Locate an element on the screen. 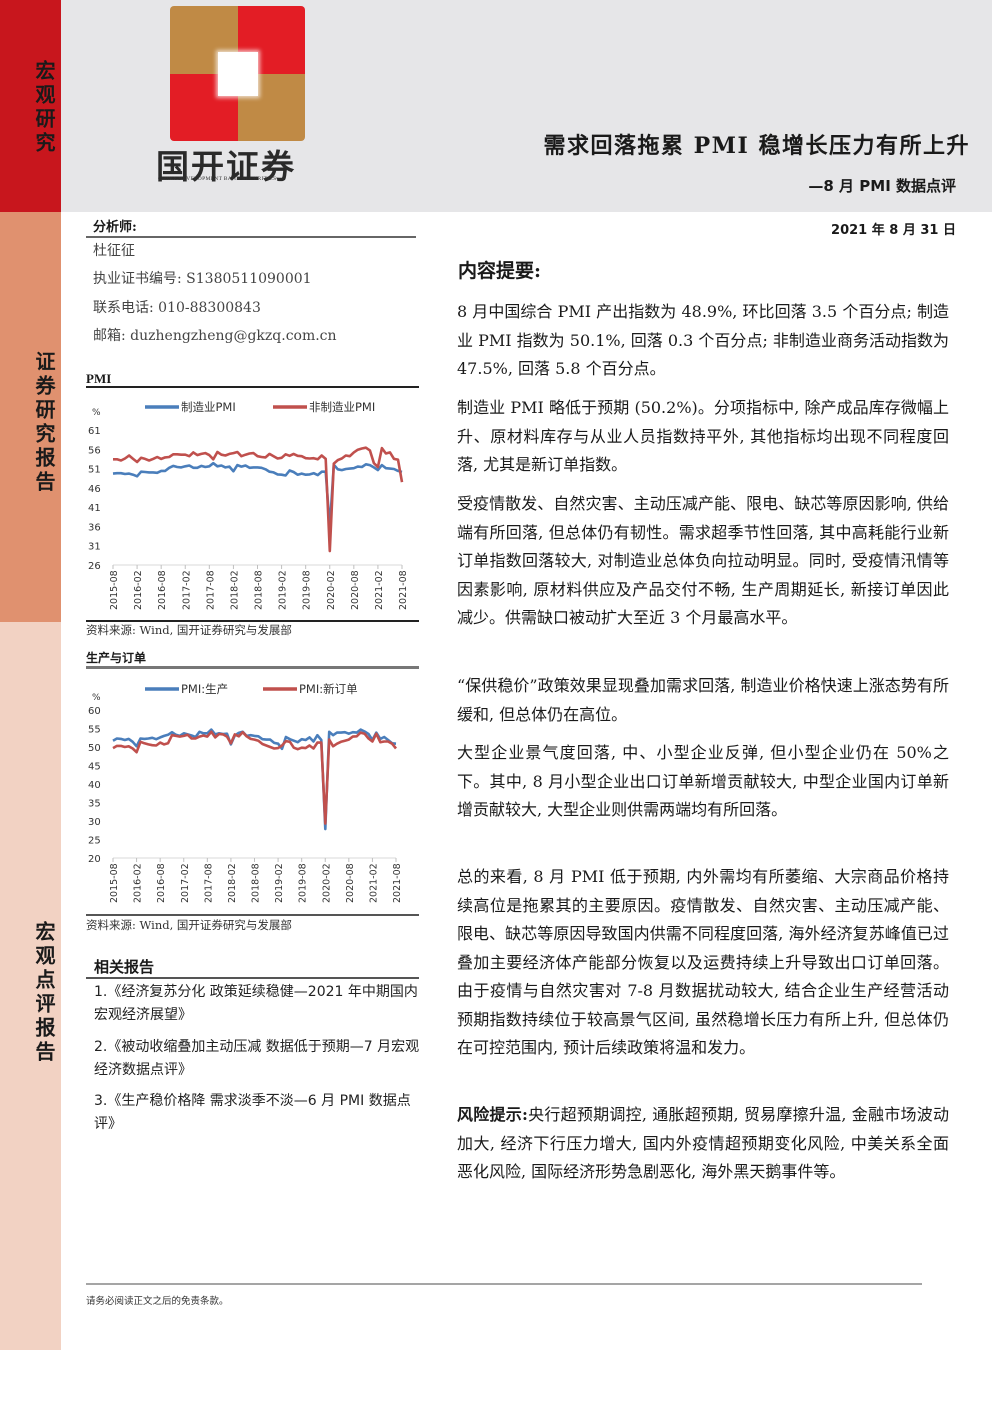 This screenshot has height=1403, width=992. svg-text: 60 is located at coordinates (94, 711).